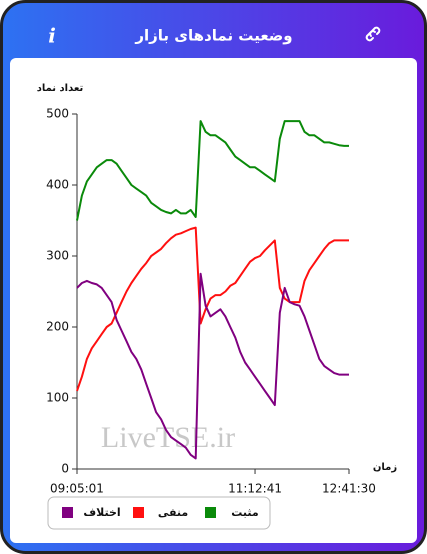 The image size is (427, 554). Describe the element at coordinates (52, 36) in the screenshot. I see `info-icon: i` at that location.